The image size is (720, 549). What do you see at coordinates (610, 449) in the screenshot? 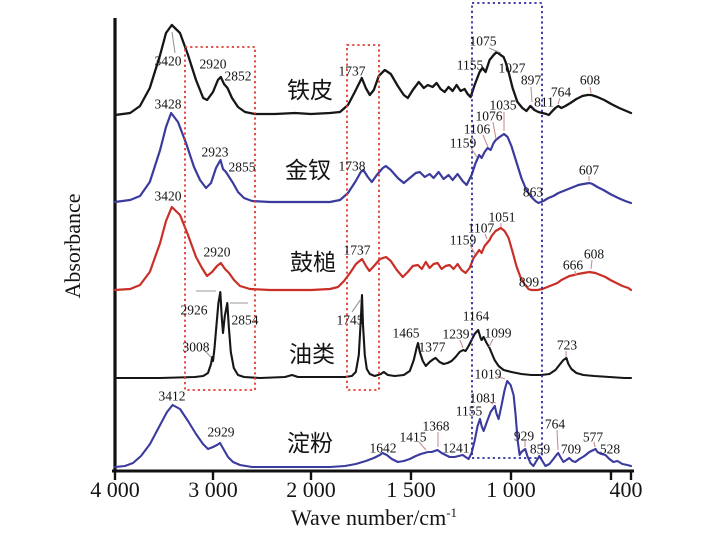
I see `peak-label: 528` at bounding box center [610, 449].